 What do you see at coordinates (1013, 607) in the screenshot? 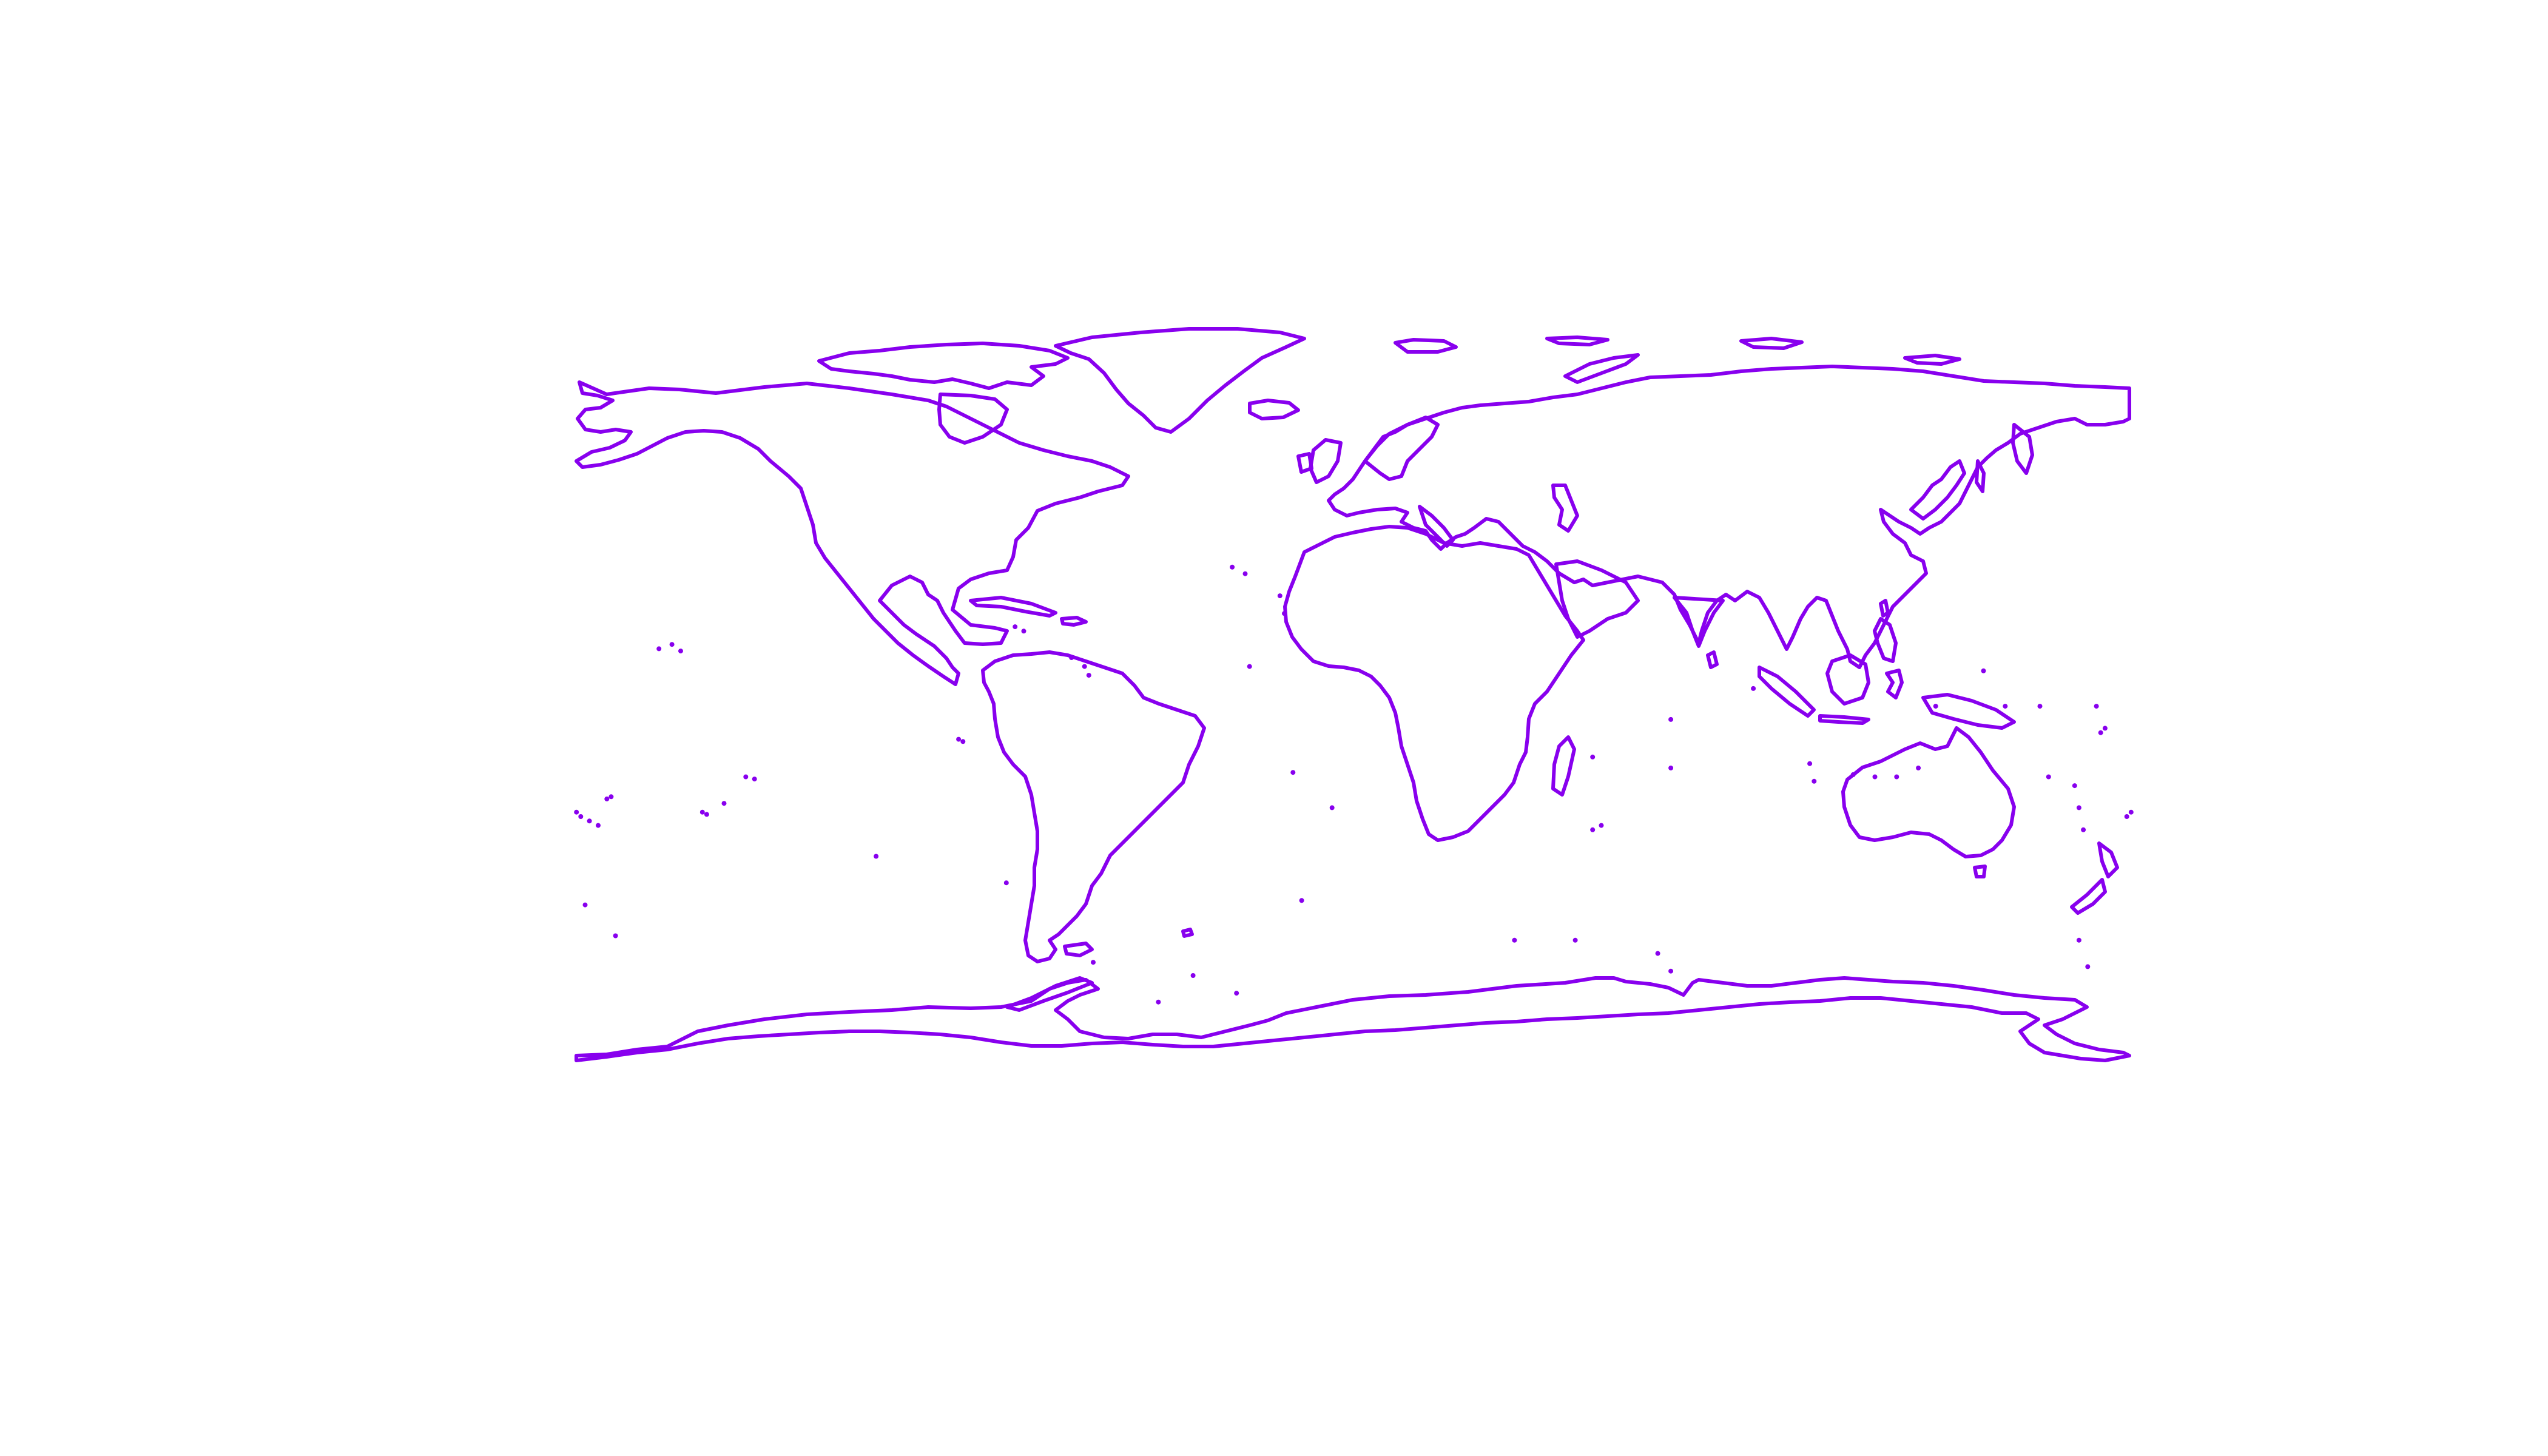
I see `cuba` at bounding box center [1013, 607].